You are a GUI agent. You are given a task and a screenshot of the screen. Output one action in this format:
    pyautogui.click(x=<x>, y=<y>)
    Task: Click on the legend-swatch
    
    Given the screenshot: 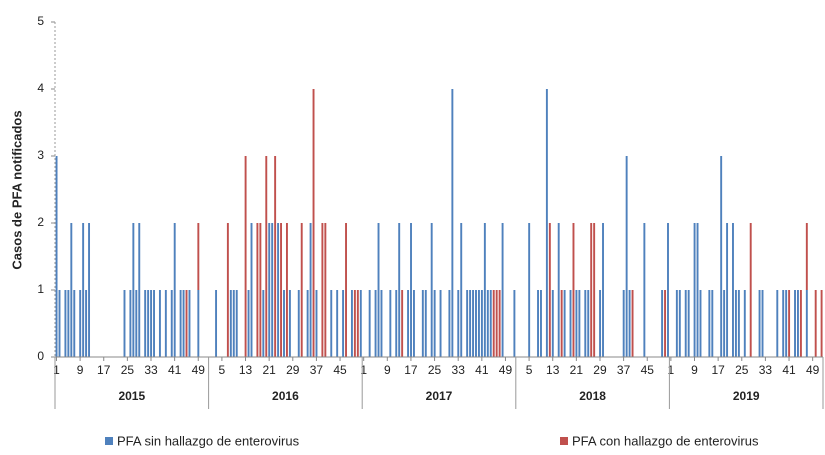 What is the action you would take?
    pyautogui.click(x=109, y=441)
    